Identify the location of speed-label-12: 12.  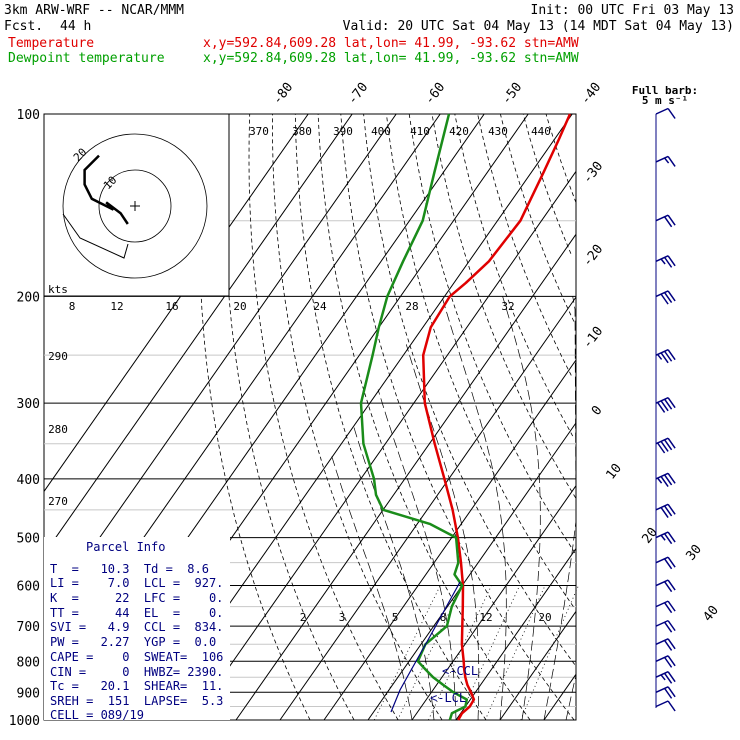
(116, 306).